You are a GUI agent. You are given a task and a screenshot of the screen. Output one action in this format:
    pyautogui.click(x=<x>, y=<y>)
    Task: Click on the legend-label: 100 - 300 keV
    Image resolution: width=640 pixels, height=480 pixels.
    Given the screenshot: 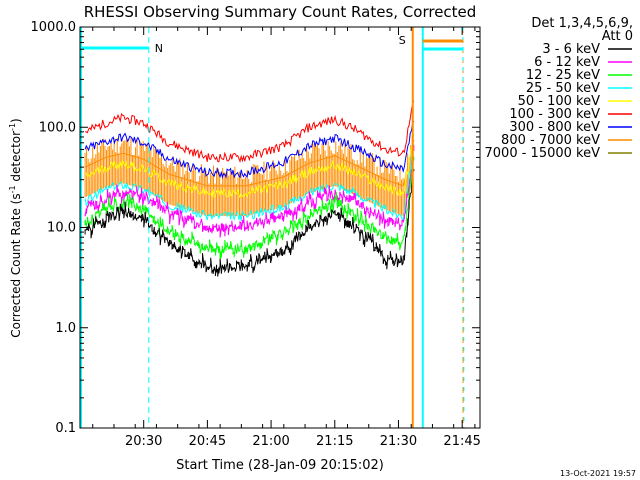 What is the action you would take?
    pyautogui.click(x=554, y=114)
    